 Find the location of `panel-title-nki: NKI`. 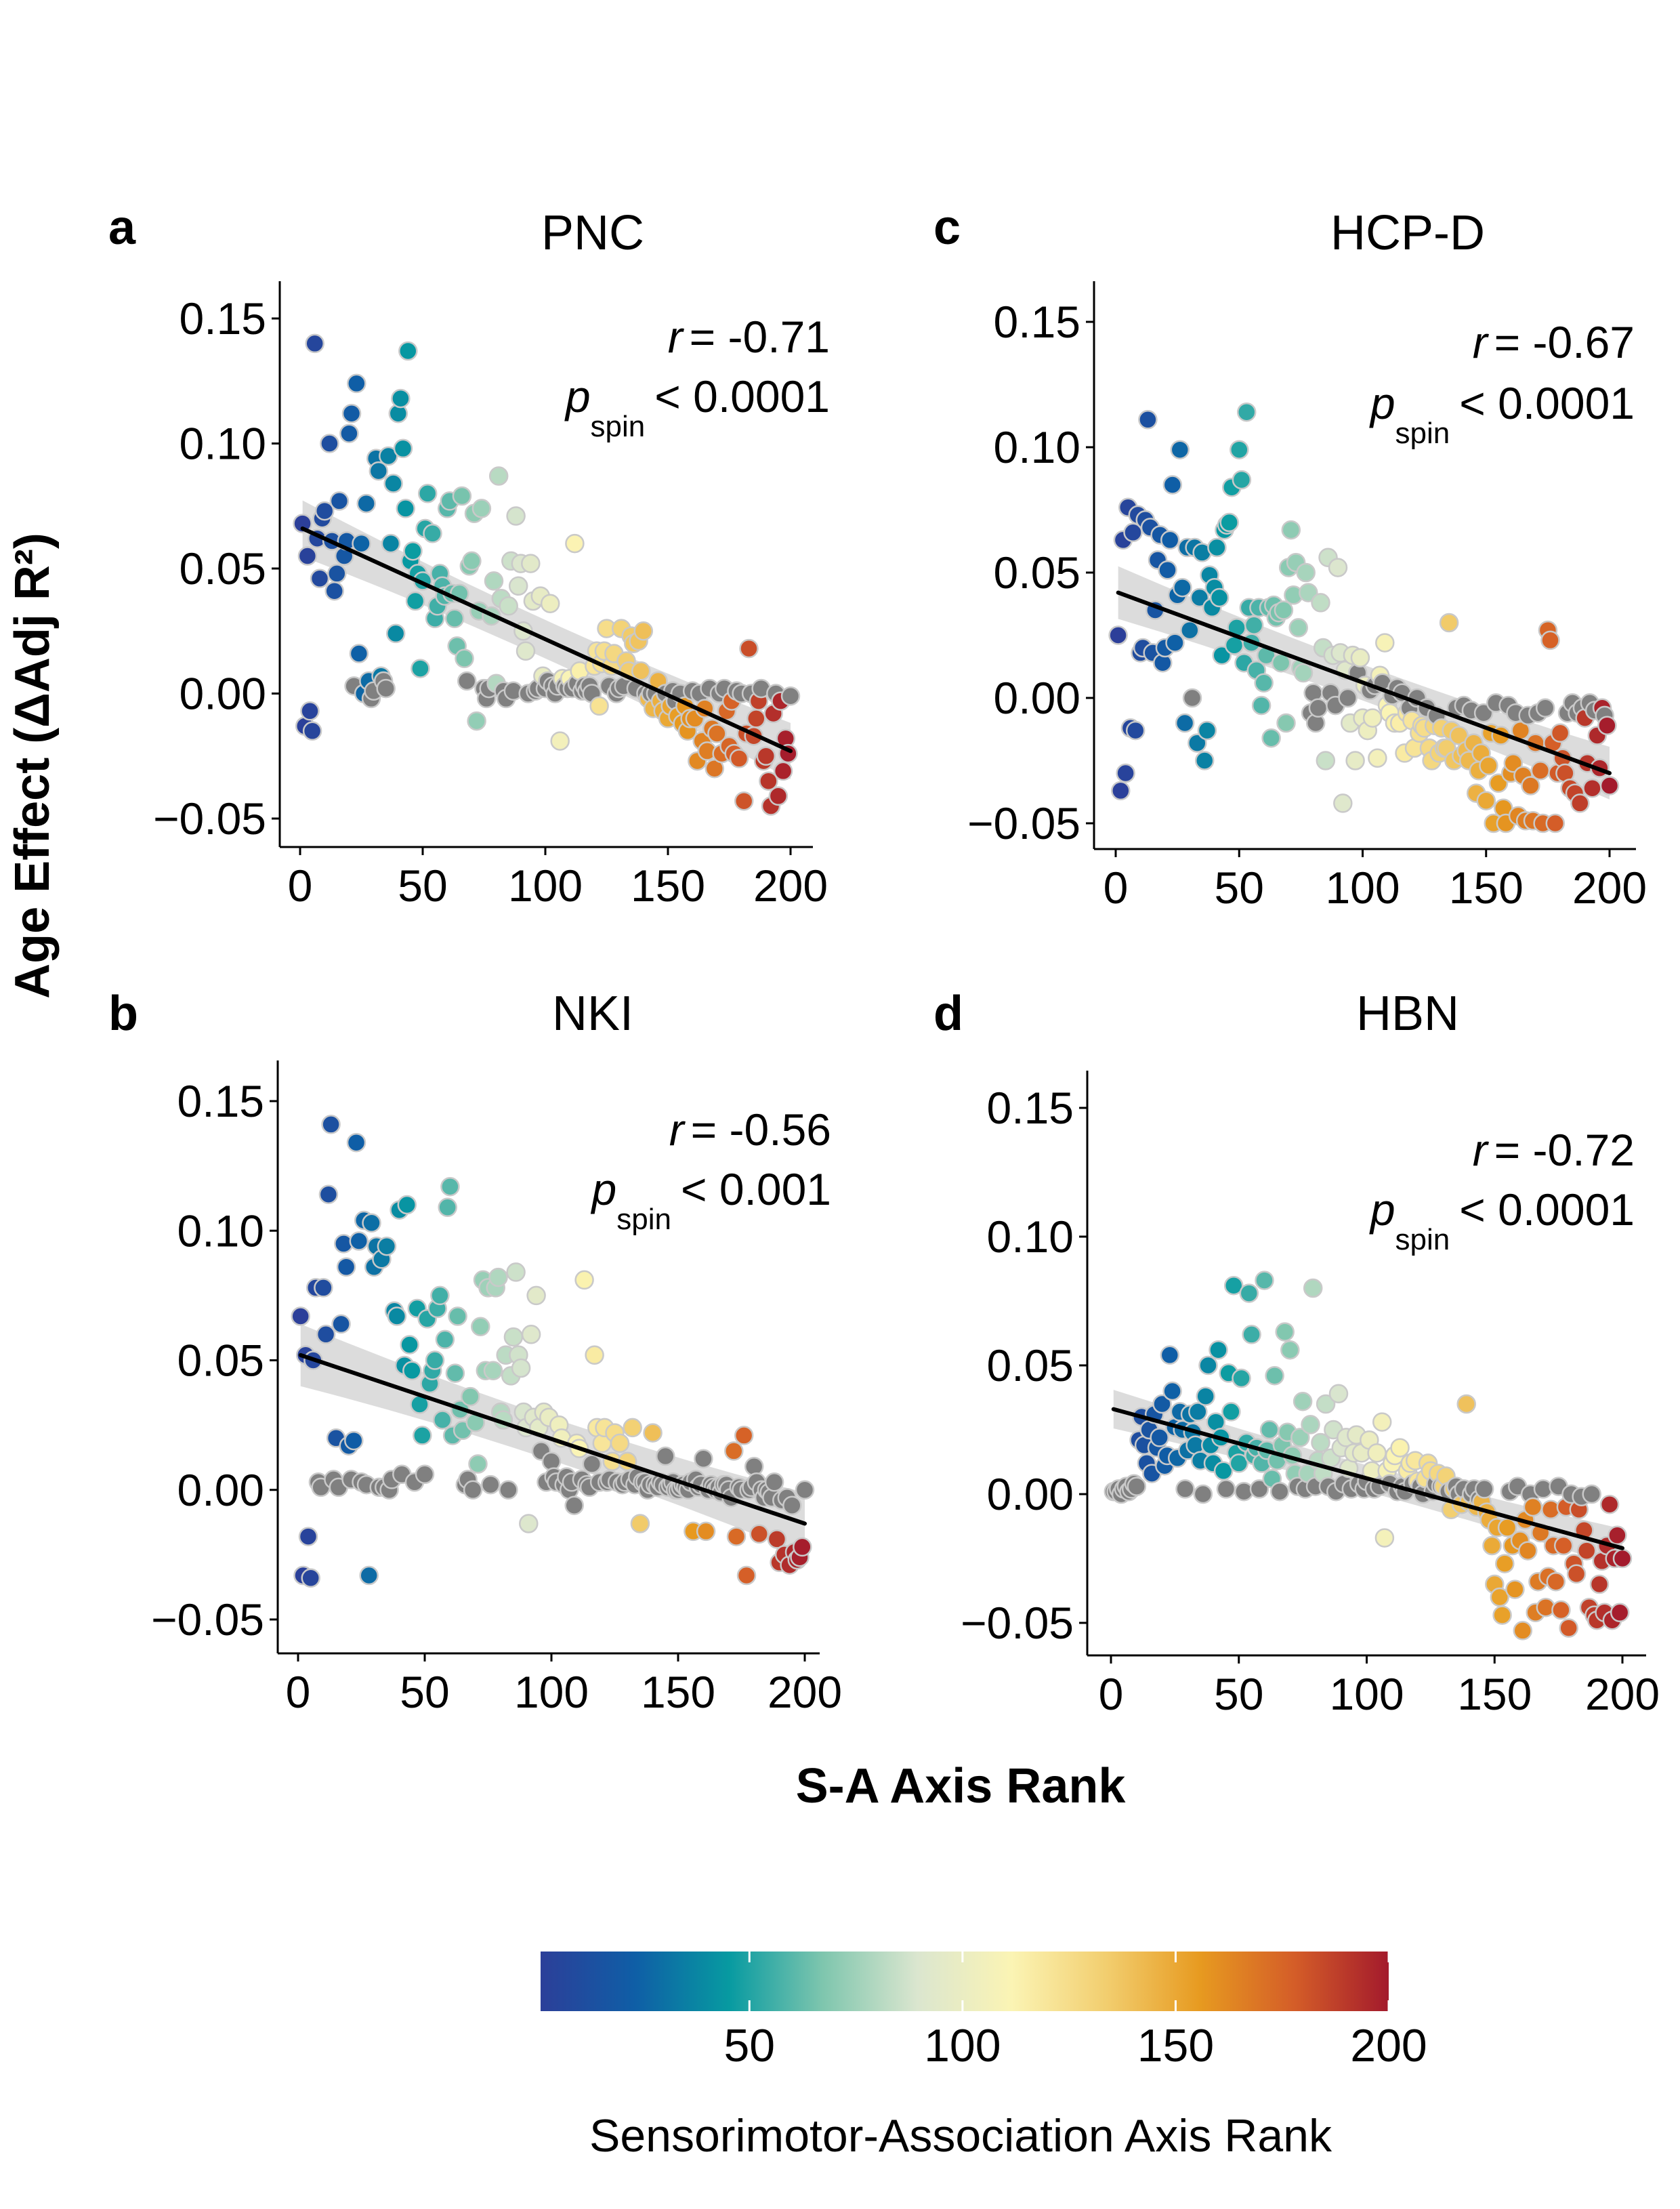

panel-title-nki: NKI is located at coordinates (592, 1014).